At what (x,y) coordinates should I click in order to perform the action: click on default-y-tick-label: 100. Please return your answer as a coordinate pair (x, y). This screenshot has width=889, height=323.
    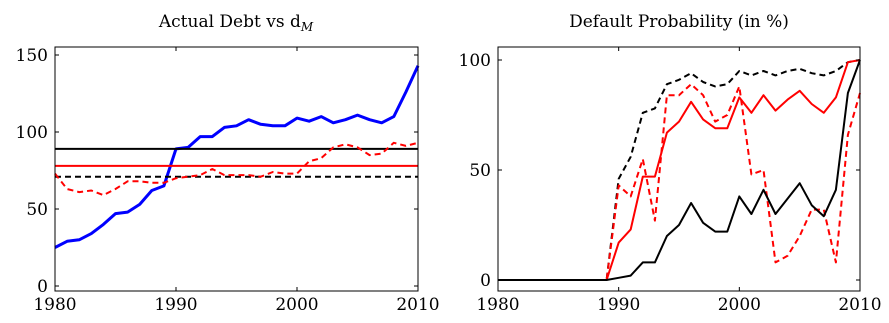
    Looking at the image, I should click on (475, 61).